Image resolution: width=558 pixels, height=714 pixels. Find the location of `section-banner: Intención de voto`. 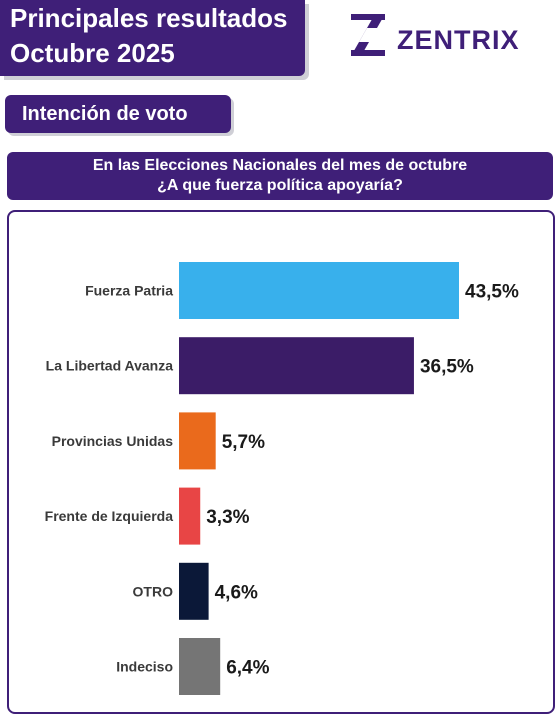

section-banner: Intención de voto is located at coordinates (118, 114).